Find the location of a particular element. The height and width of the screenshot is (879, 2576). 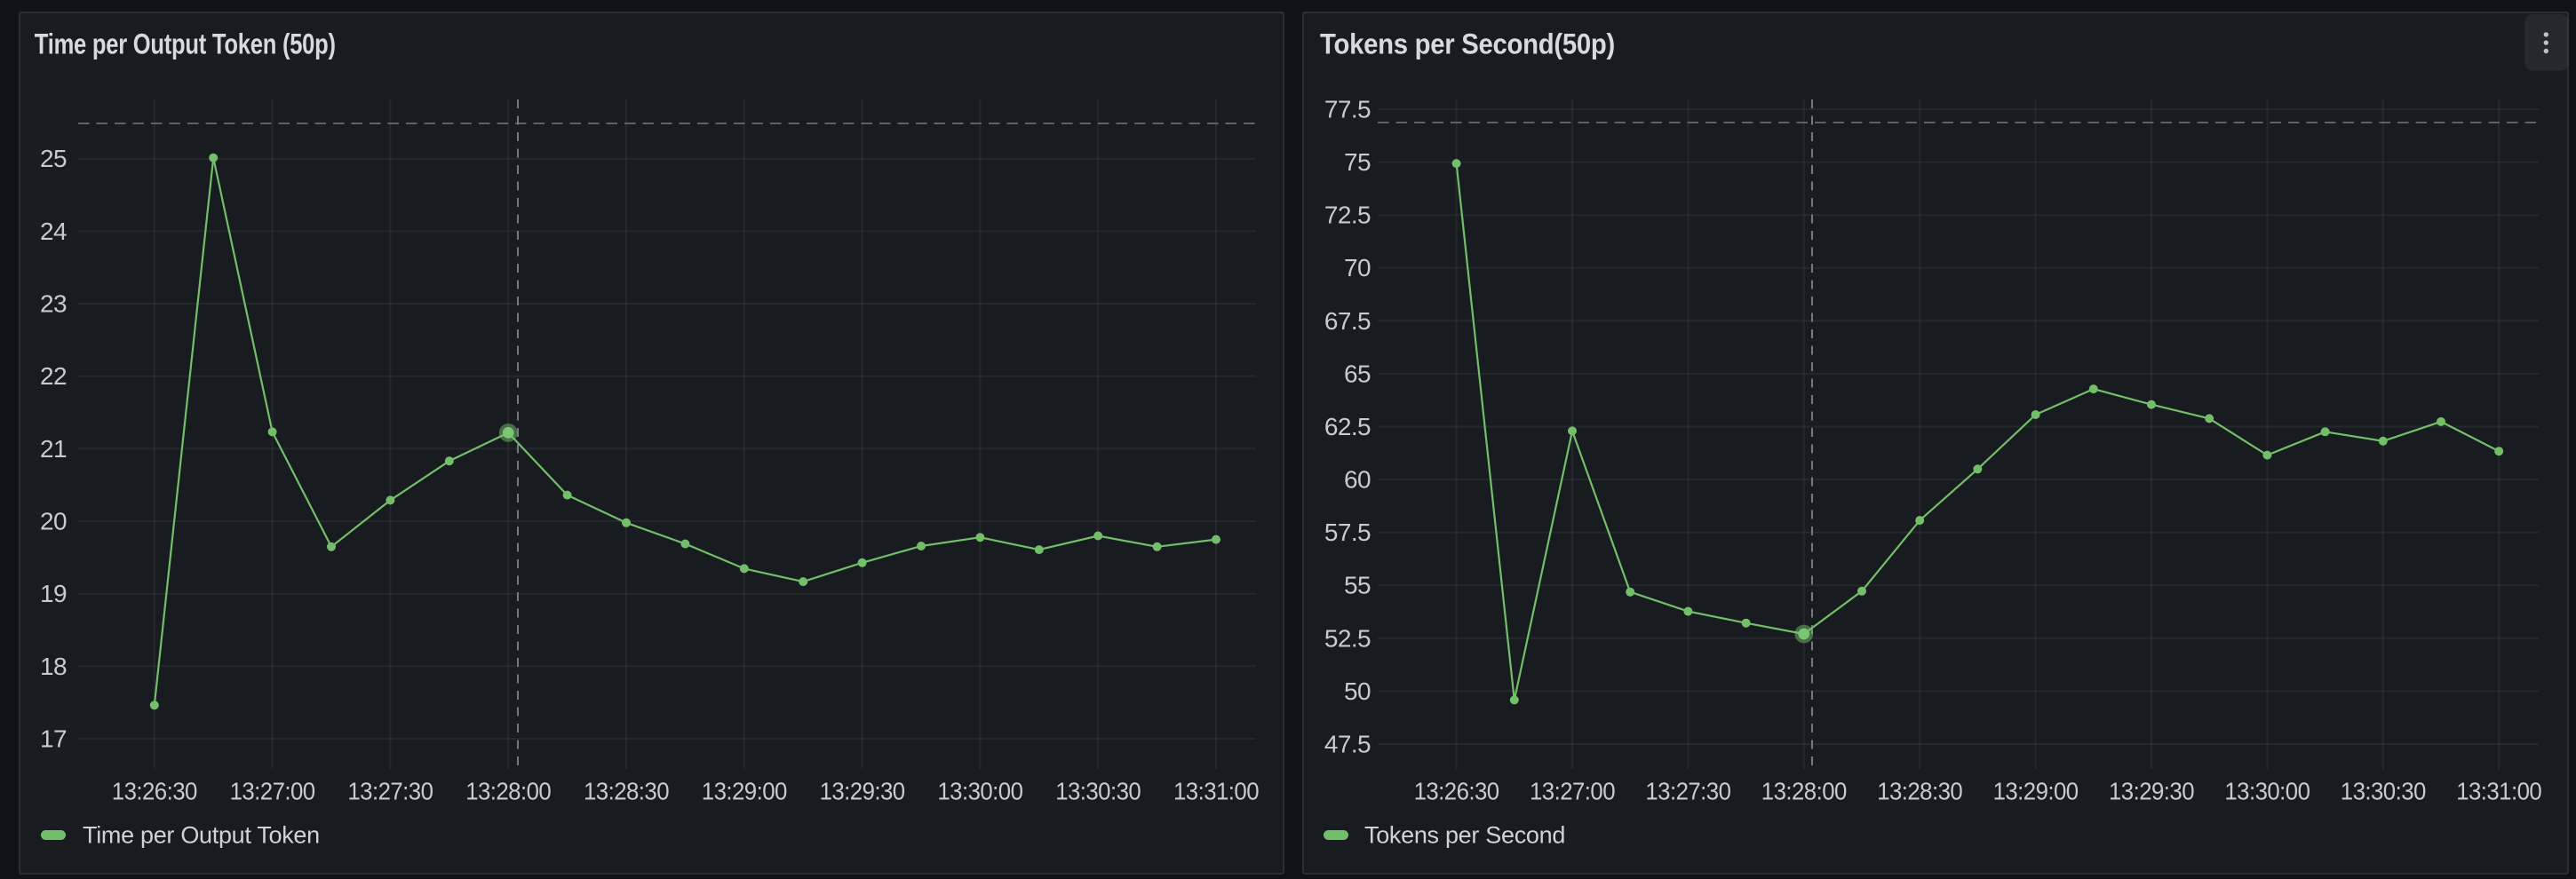

svg-text: 75 is located at coordinates (1357, 162).